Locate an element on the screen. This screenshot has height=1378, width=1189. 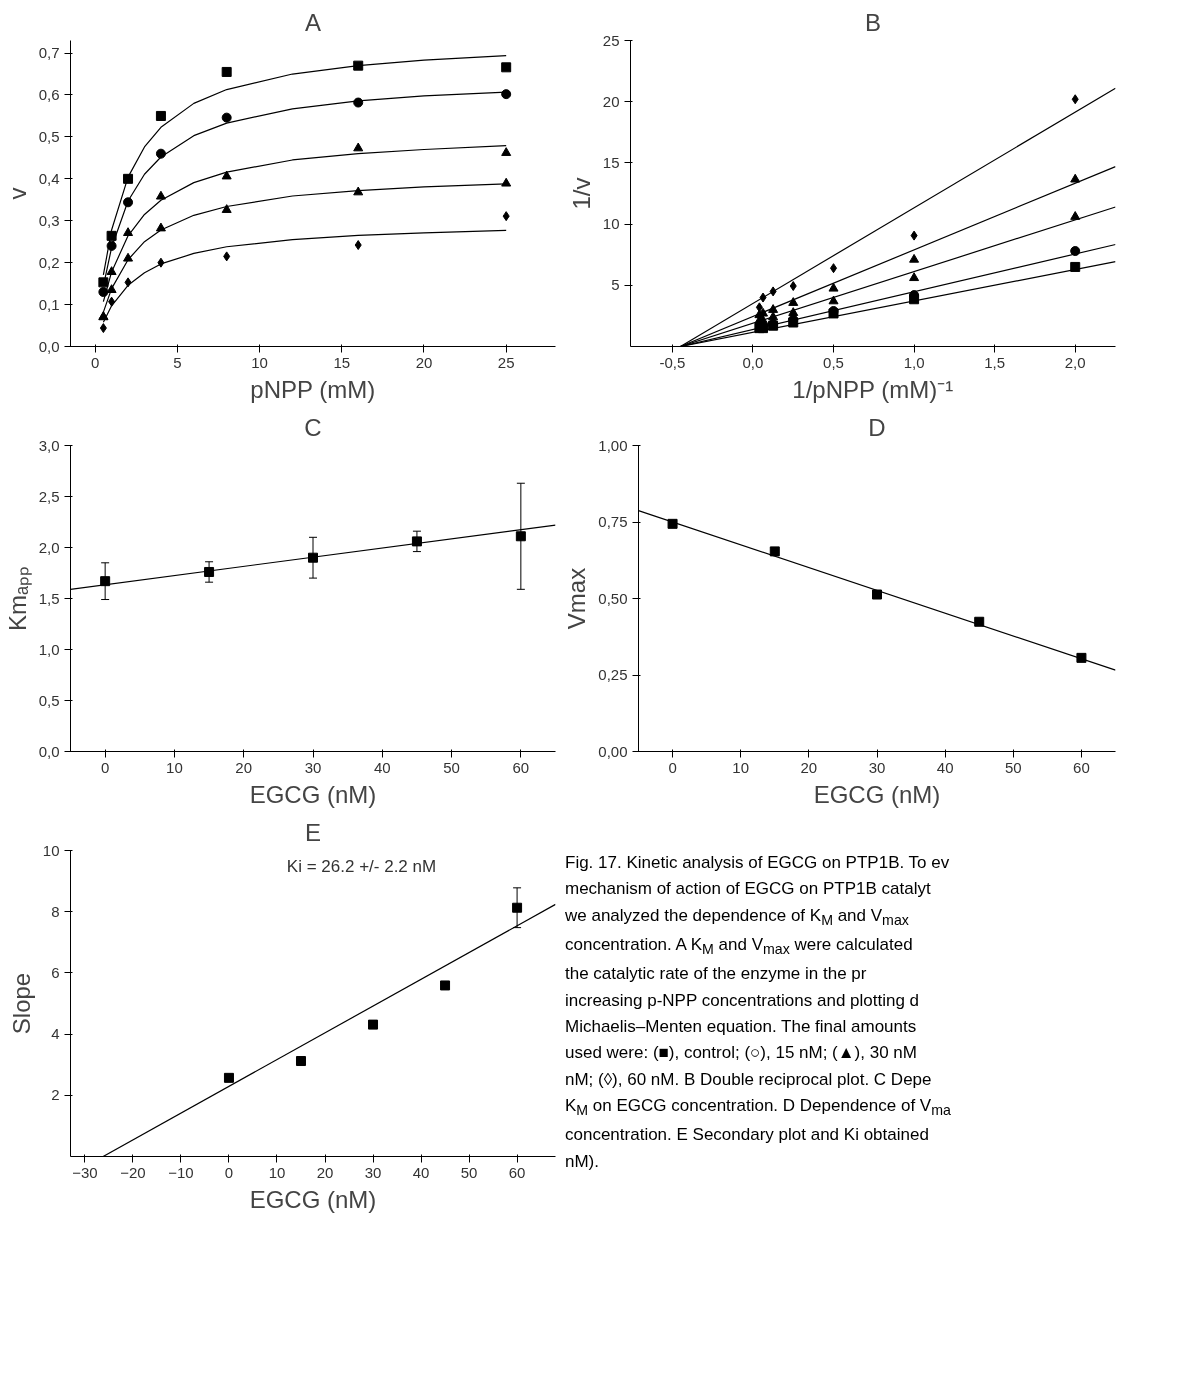
y-tick-label: 0,25 is located at coordinates (613, 674).